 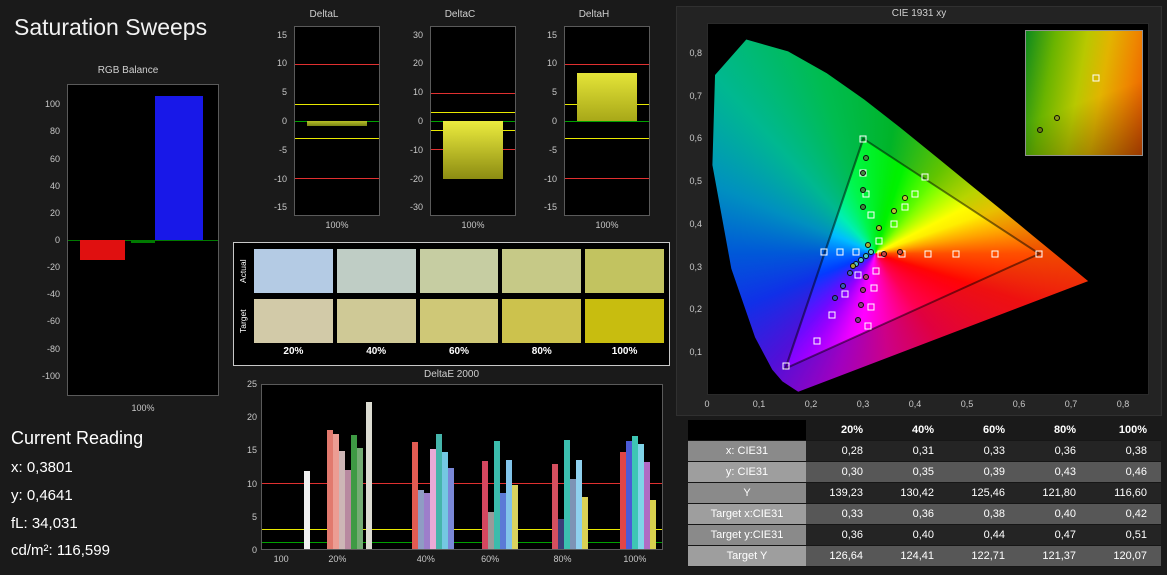 What do you see at coordinates (1096, 78) in the screenshot?
I see `inset-target-square` at bounding box center [1096, 78].